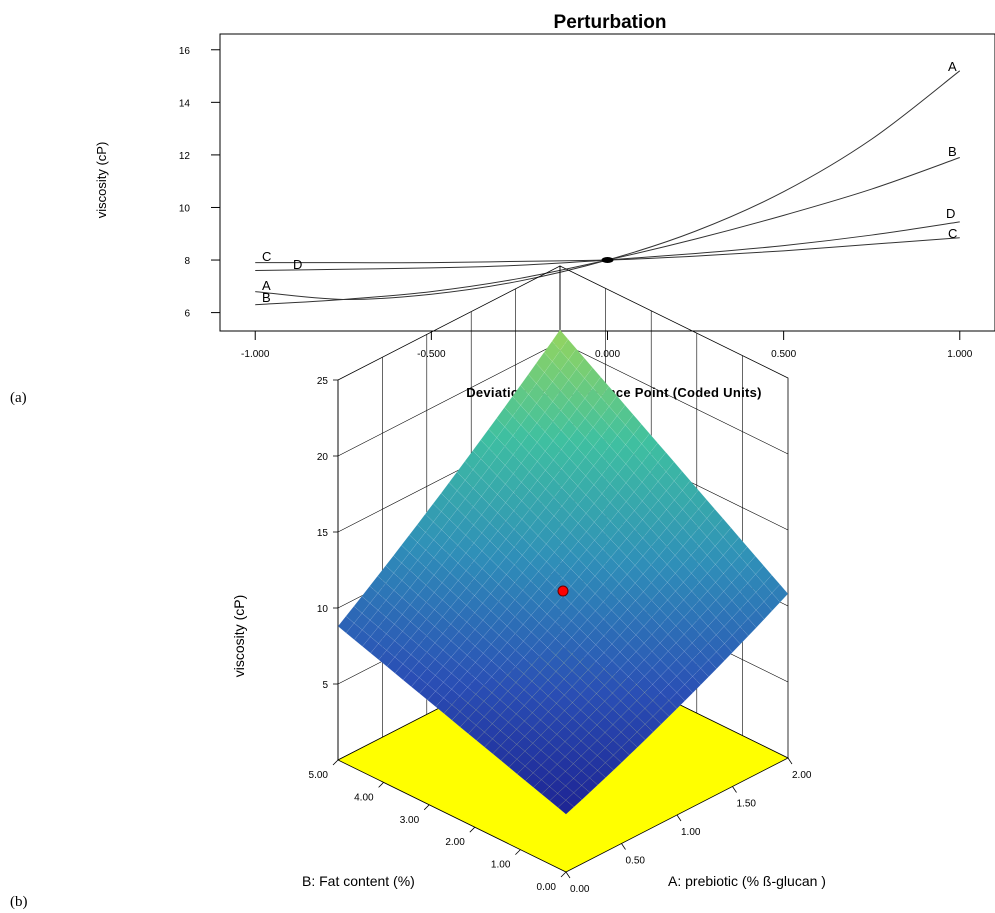  I want to click on x-tick-label-3d: 0.00, so click(580, 889).